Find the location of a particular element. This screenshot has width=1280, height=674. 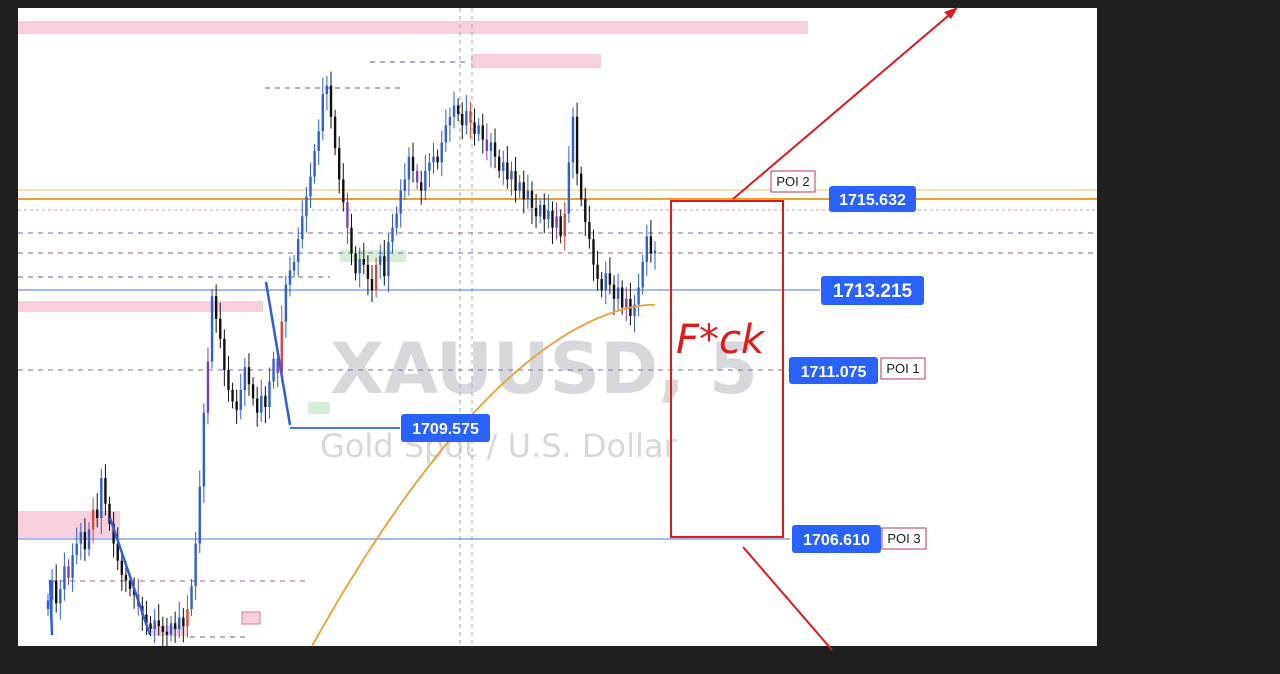

arrow-up-line is located at coordinates (844, 104).